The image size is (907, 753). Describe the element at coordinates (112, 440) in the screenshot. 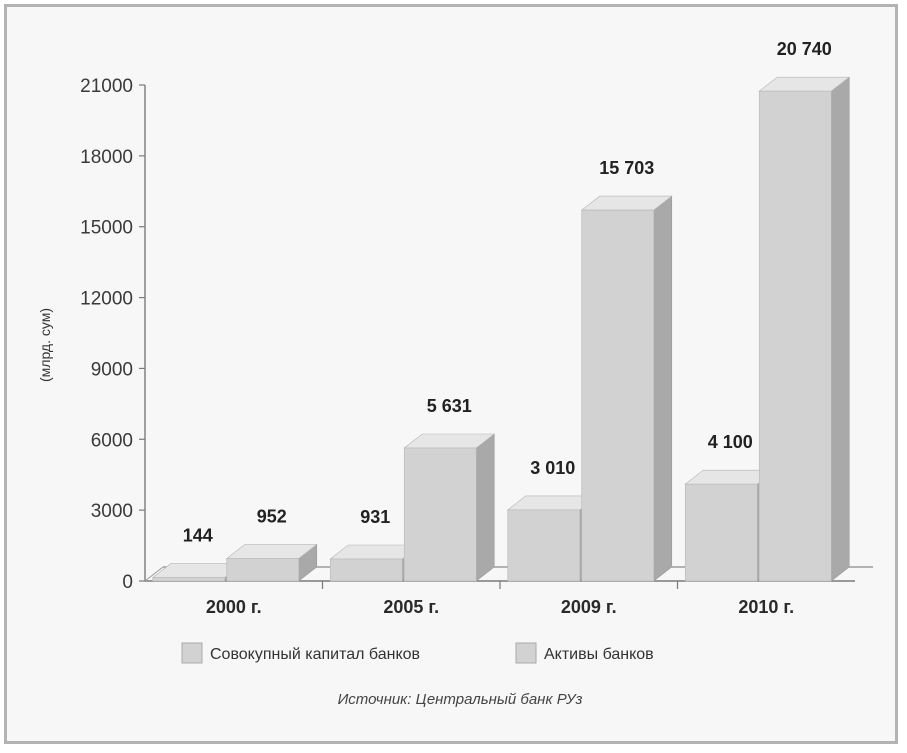

I see `y-tick-label: 6000` at that location.